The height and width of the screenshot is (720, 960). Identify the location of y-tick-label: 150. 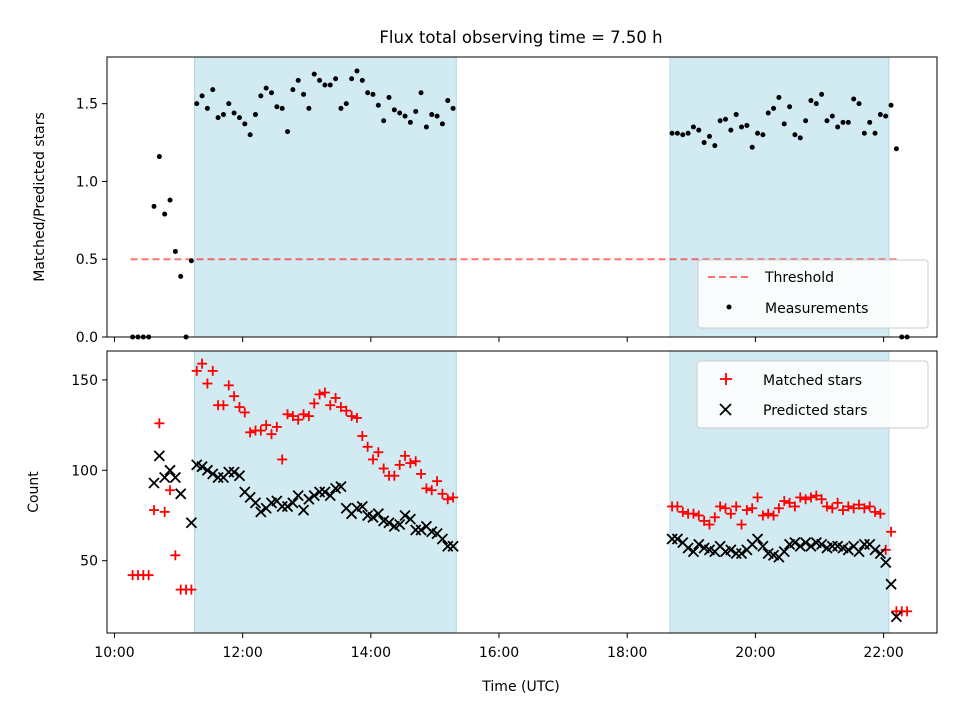
(84, 381).